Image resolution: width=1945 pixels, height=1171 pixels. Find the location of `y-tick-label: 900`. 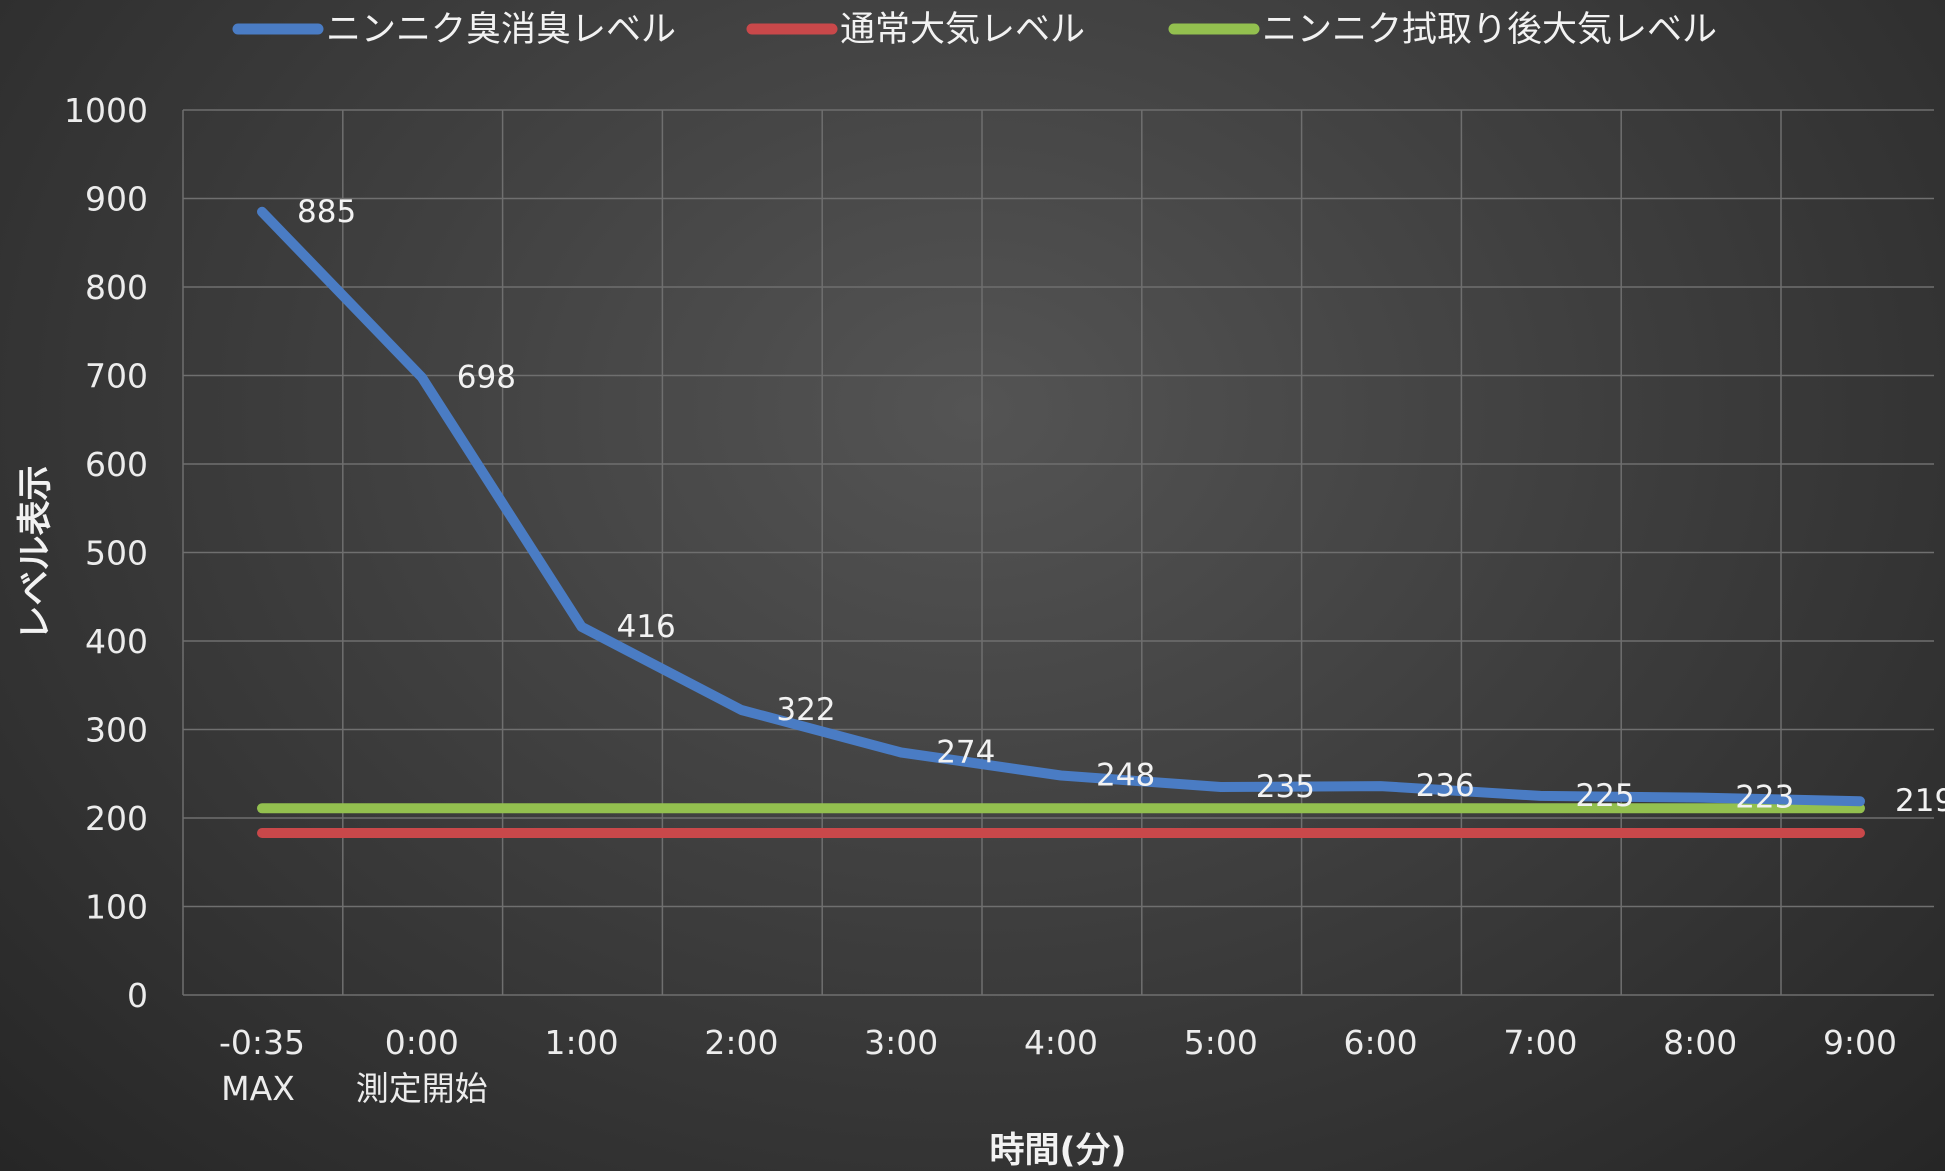

y-tick-label: 900 is located at coordinates (116, 199).